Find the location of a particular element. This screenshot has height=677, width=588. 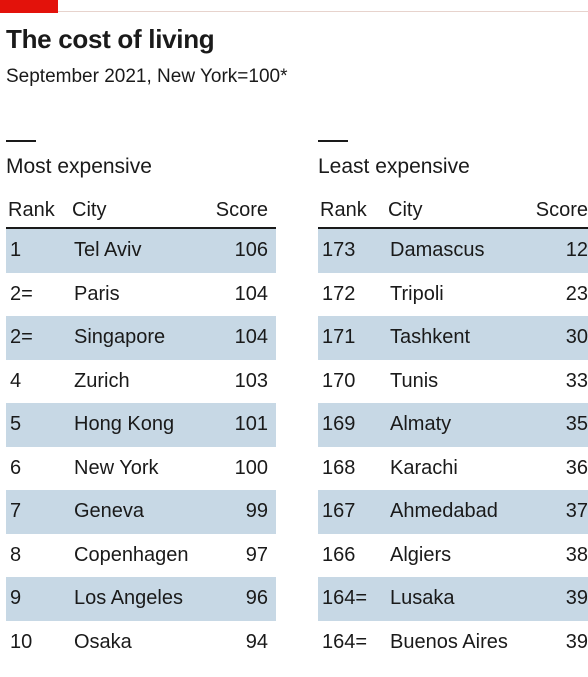

city-cell: Singapore is located at coordinates (120, 337).